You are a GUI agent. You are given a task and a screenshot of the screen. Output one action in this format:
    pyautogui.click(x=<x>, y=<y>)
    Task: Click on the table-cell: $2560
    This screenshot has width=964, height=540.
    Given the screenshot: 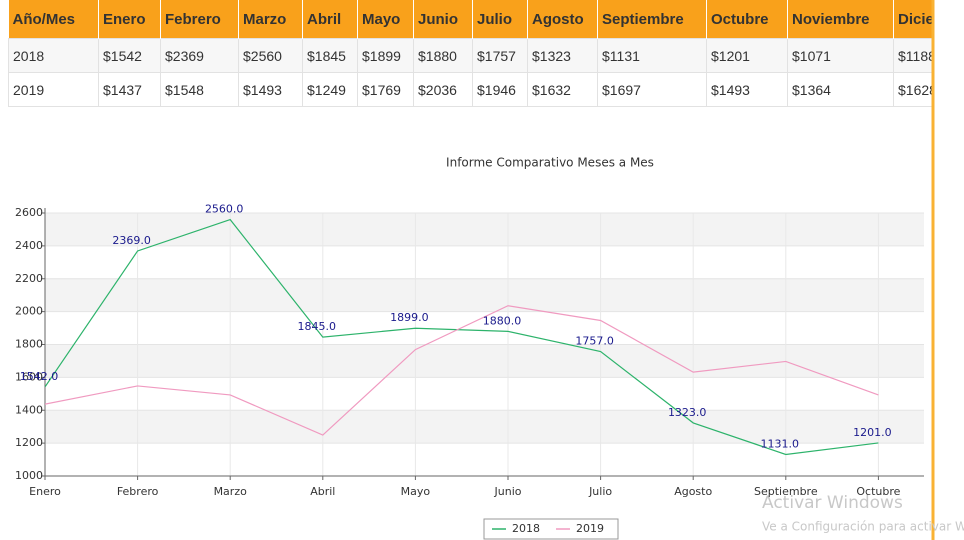 What is the action you would take?
    pyautogui.click(x=270, y=55)
    